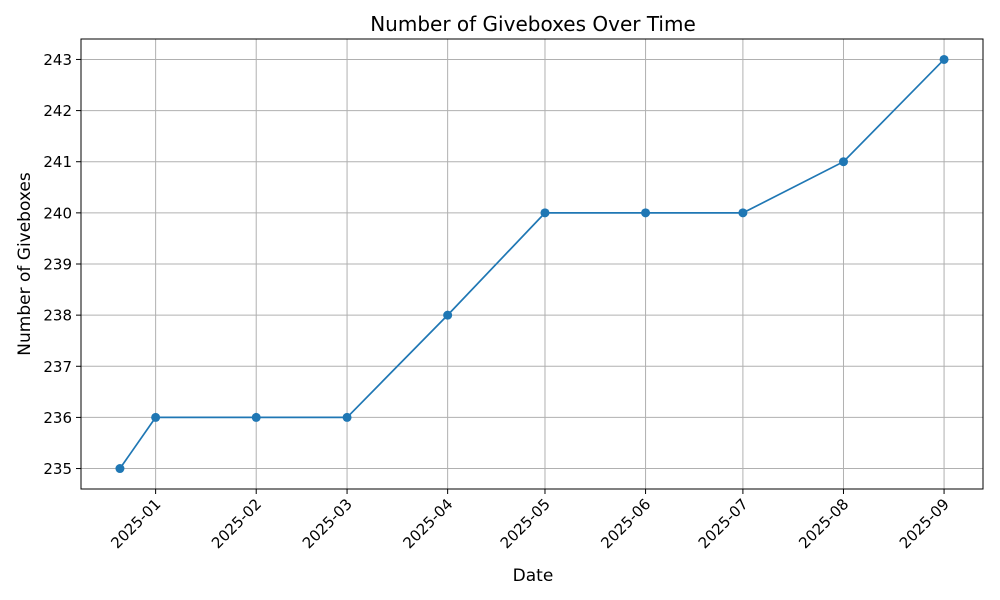 The height and width of the screenshot is (600, 1000). What do you see at coordinates (924, 523) in the screenshot?
I see `x-tick-label: 2025-09` at bounding box center [924, 523].